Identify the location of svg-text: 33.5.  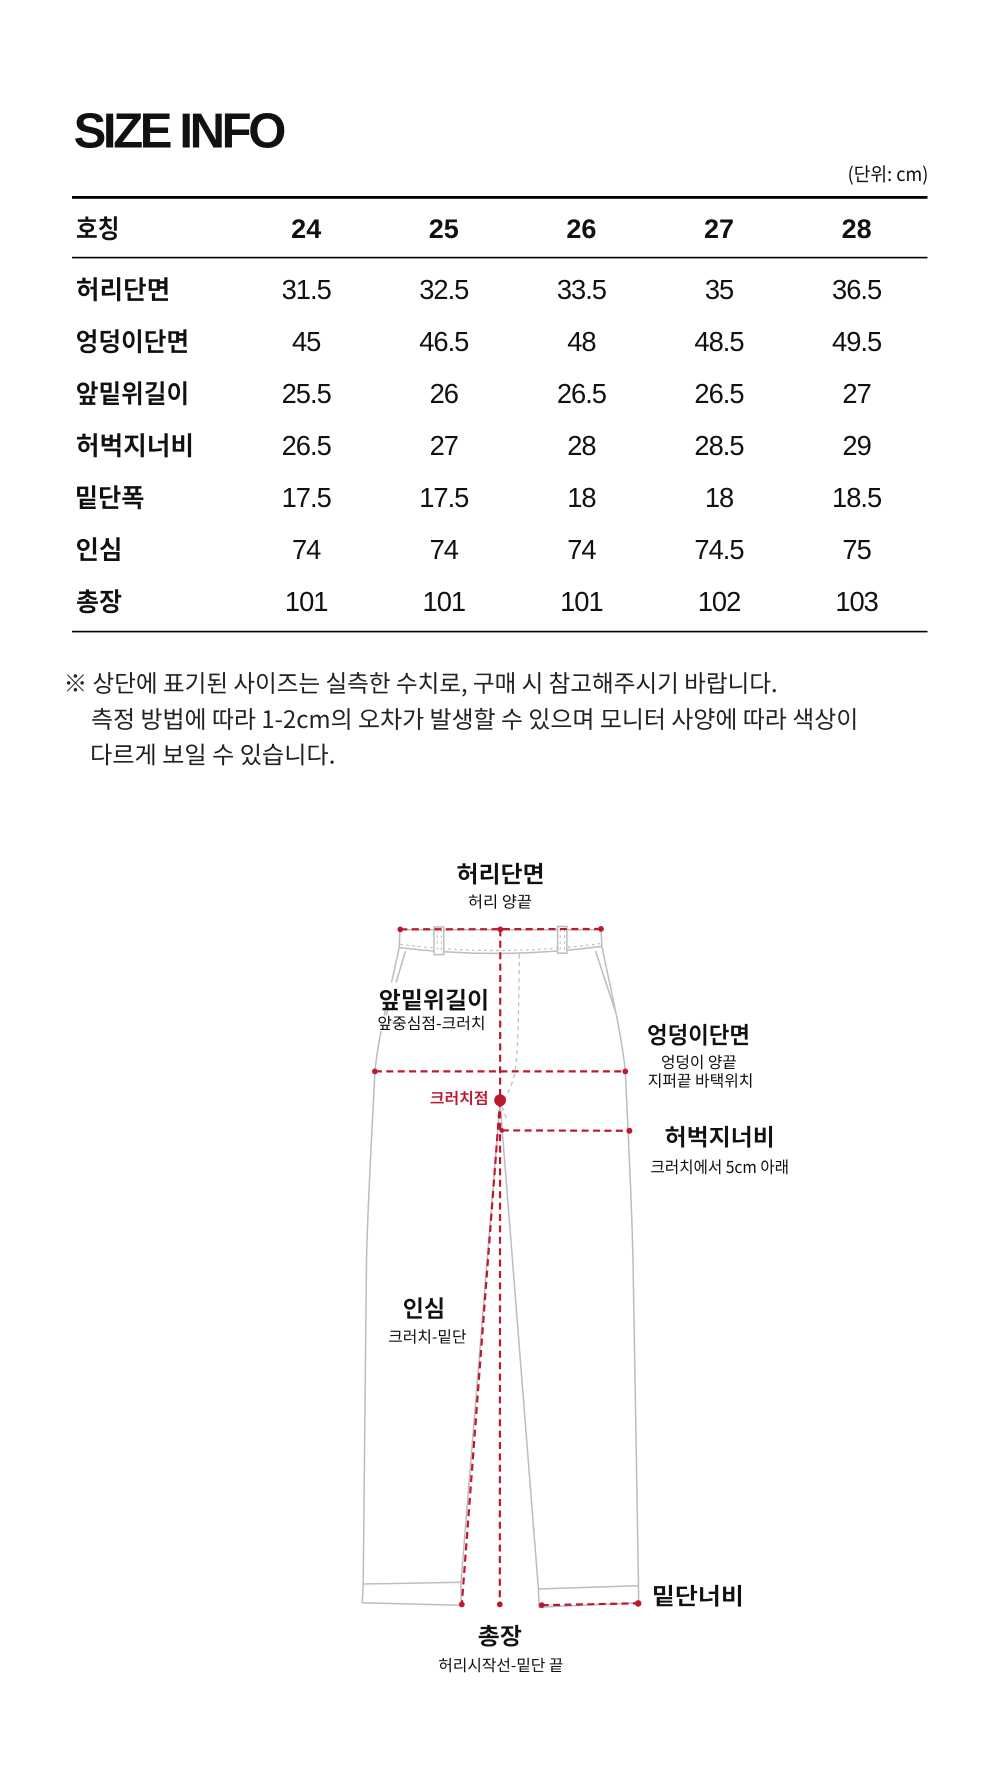
(582, 289).